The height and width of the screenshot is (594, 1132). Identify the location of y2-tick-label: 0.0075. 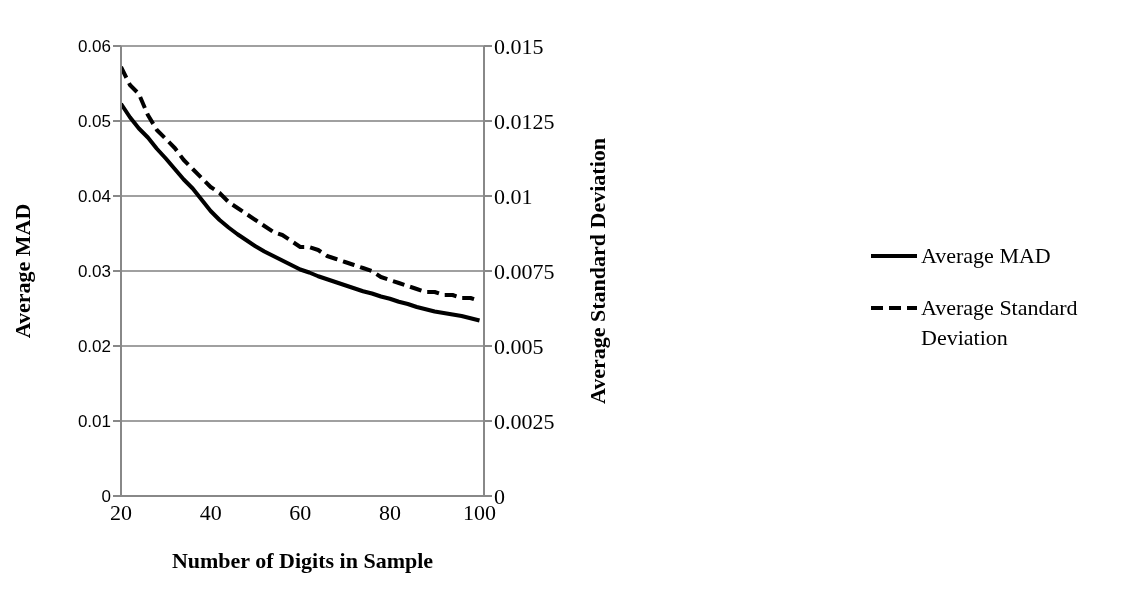
(524, 271).